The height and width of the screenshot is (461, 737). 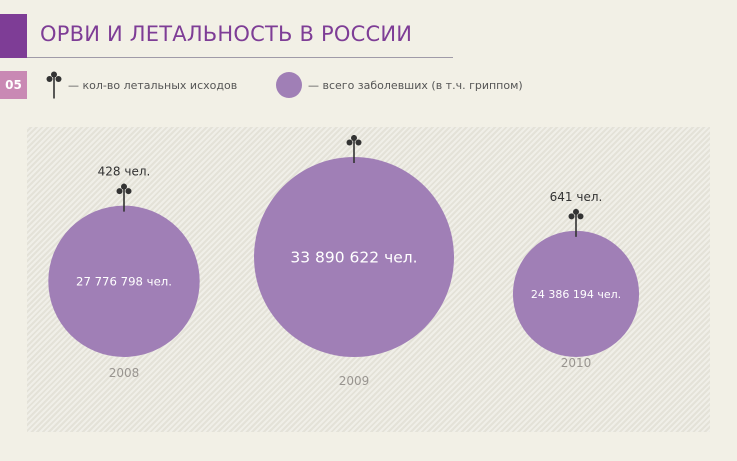 I want to click on death-marker-dot-left-2010, so click(x=571, y=216).